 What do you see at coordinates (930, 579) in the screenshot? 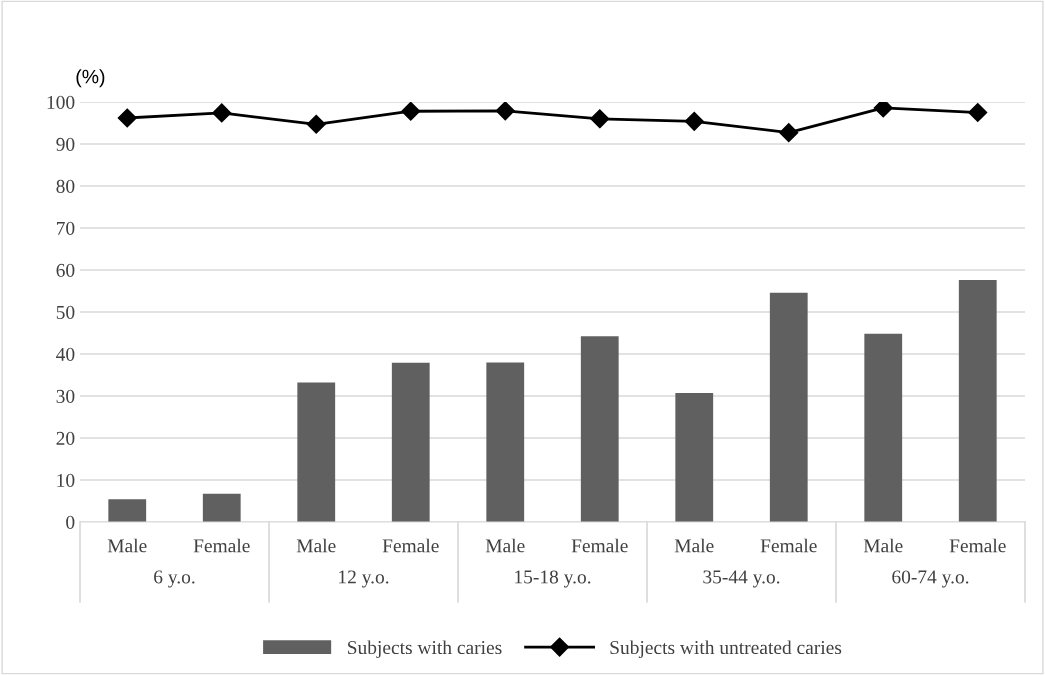
I see `text: 60-74 y.o.` at bounding box center [930, 579].